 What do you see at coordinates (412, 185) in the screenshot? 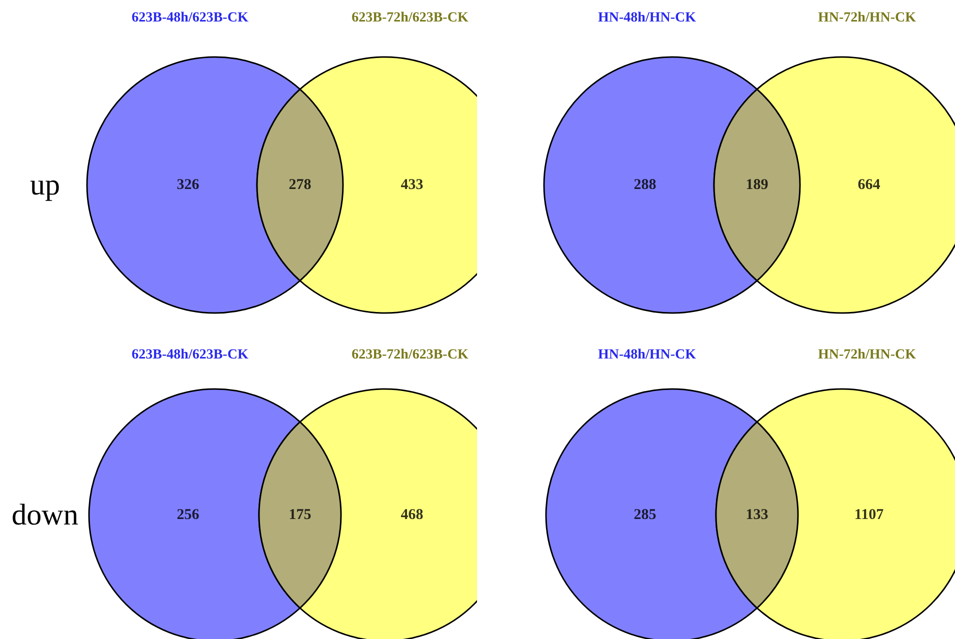
I see `data-label: 433` at bounding box center [412, 185].